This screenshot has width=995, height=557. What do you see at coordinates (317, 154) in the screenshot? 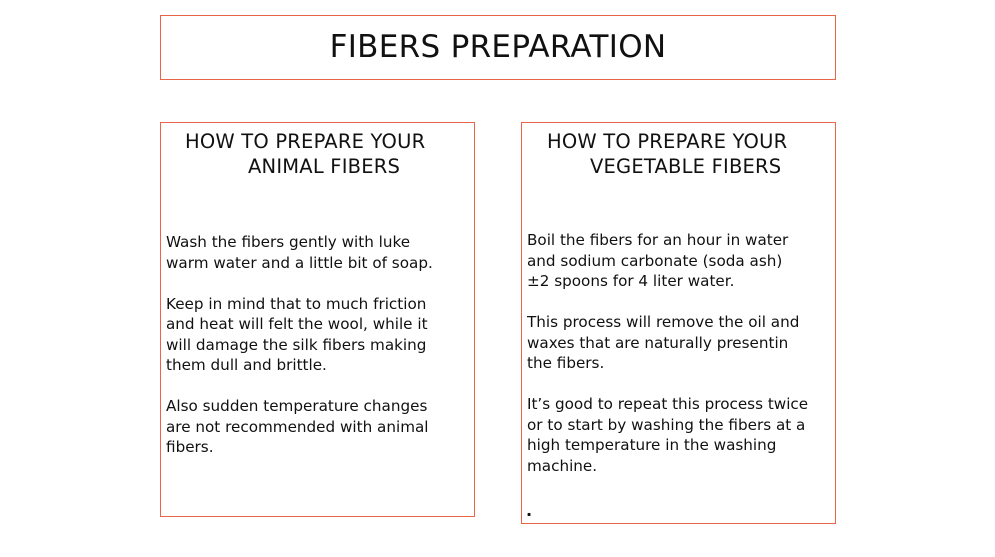
I see `animal-fibers-heading: HOW TO PREPARE YOUR ANIMAL FIBERS` at bounding box center [317, 154].